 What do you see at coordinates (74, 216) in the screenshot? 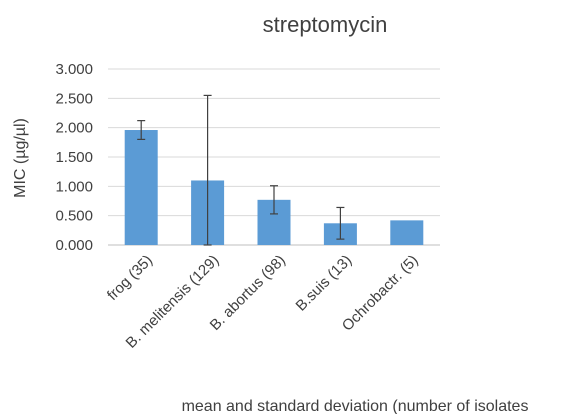
I see `y-tick-label: 0.500` at bounding box center [74, 216].